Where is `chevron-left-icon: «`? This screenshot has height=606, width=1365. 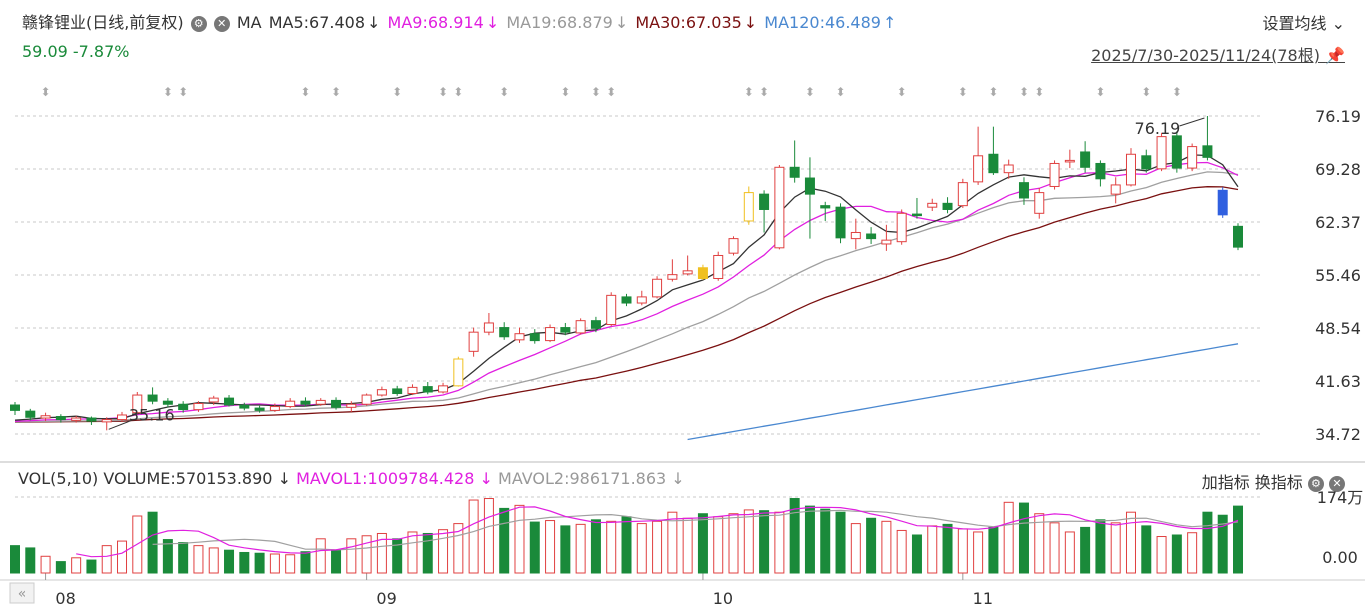
chevron-left-icon: « is located at coordinates (22, 594).